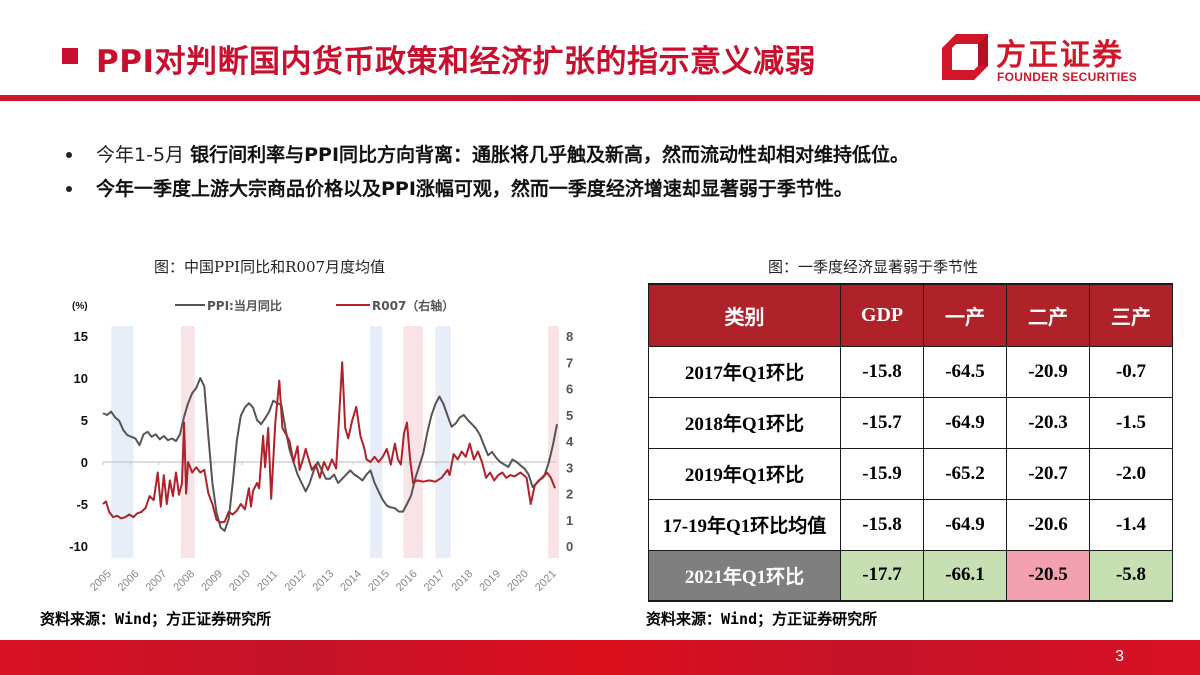  What do you see at coordinates (80, 306) in the screenshot?
I see `left-axis-unit-label: (%)` at bounding box center [80, 306].